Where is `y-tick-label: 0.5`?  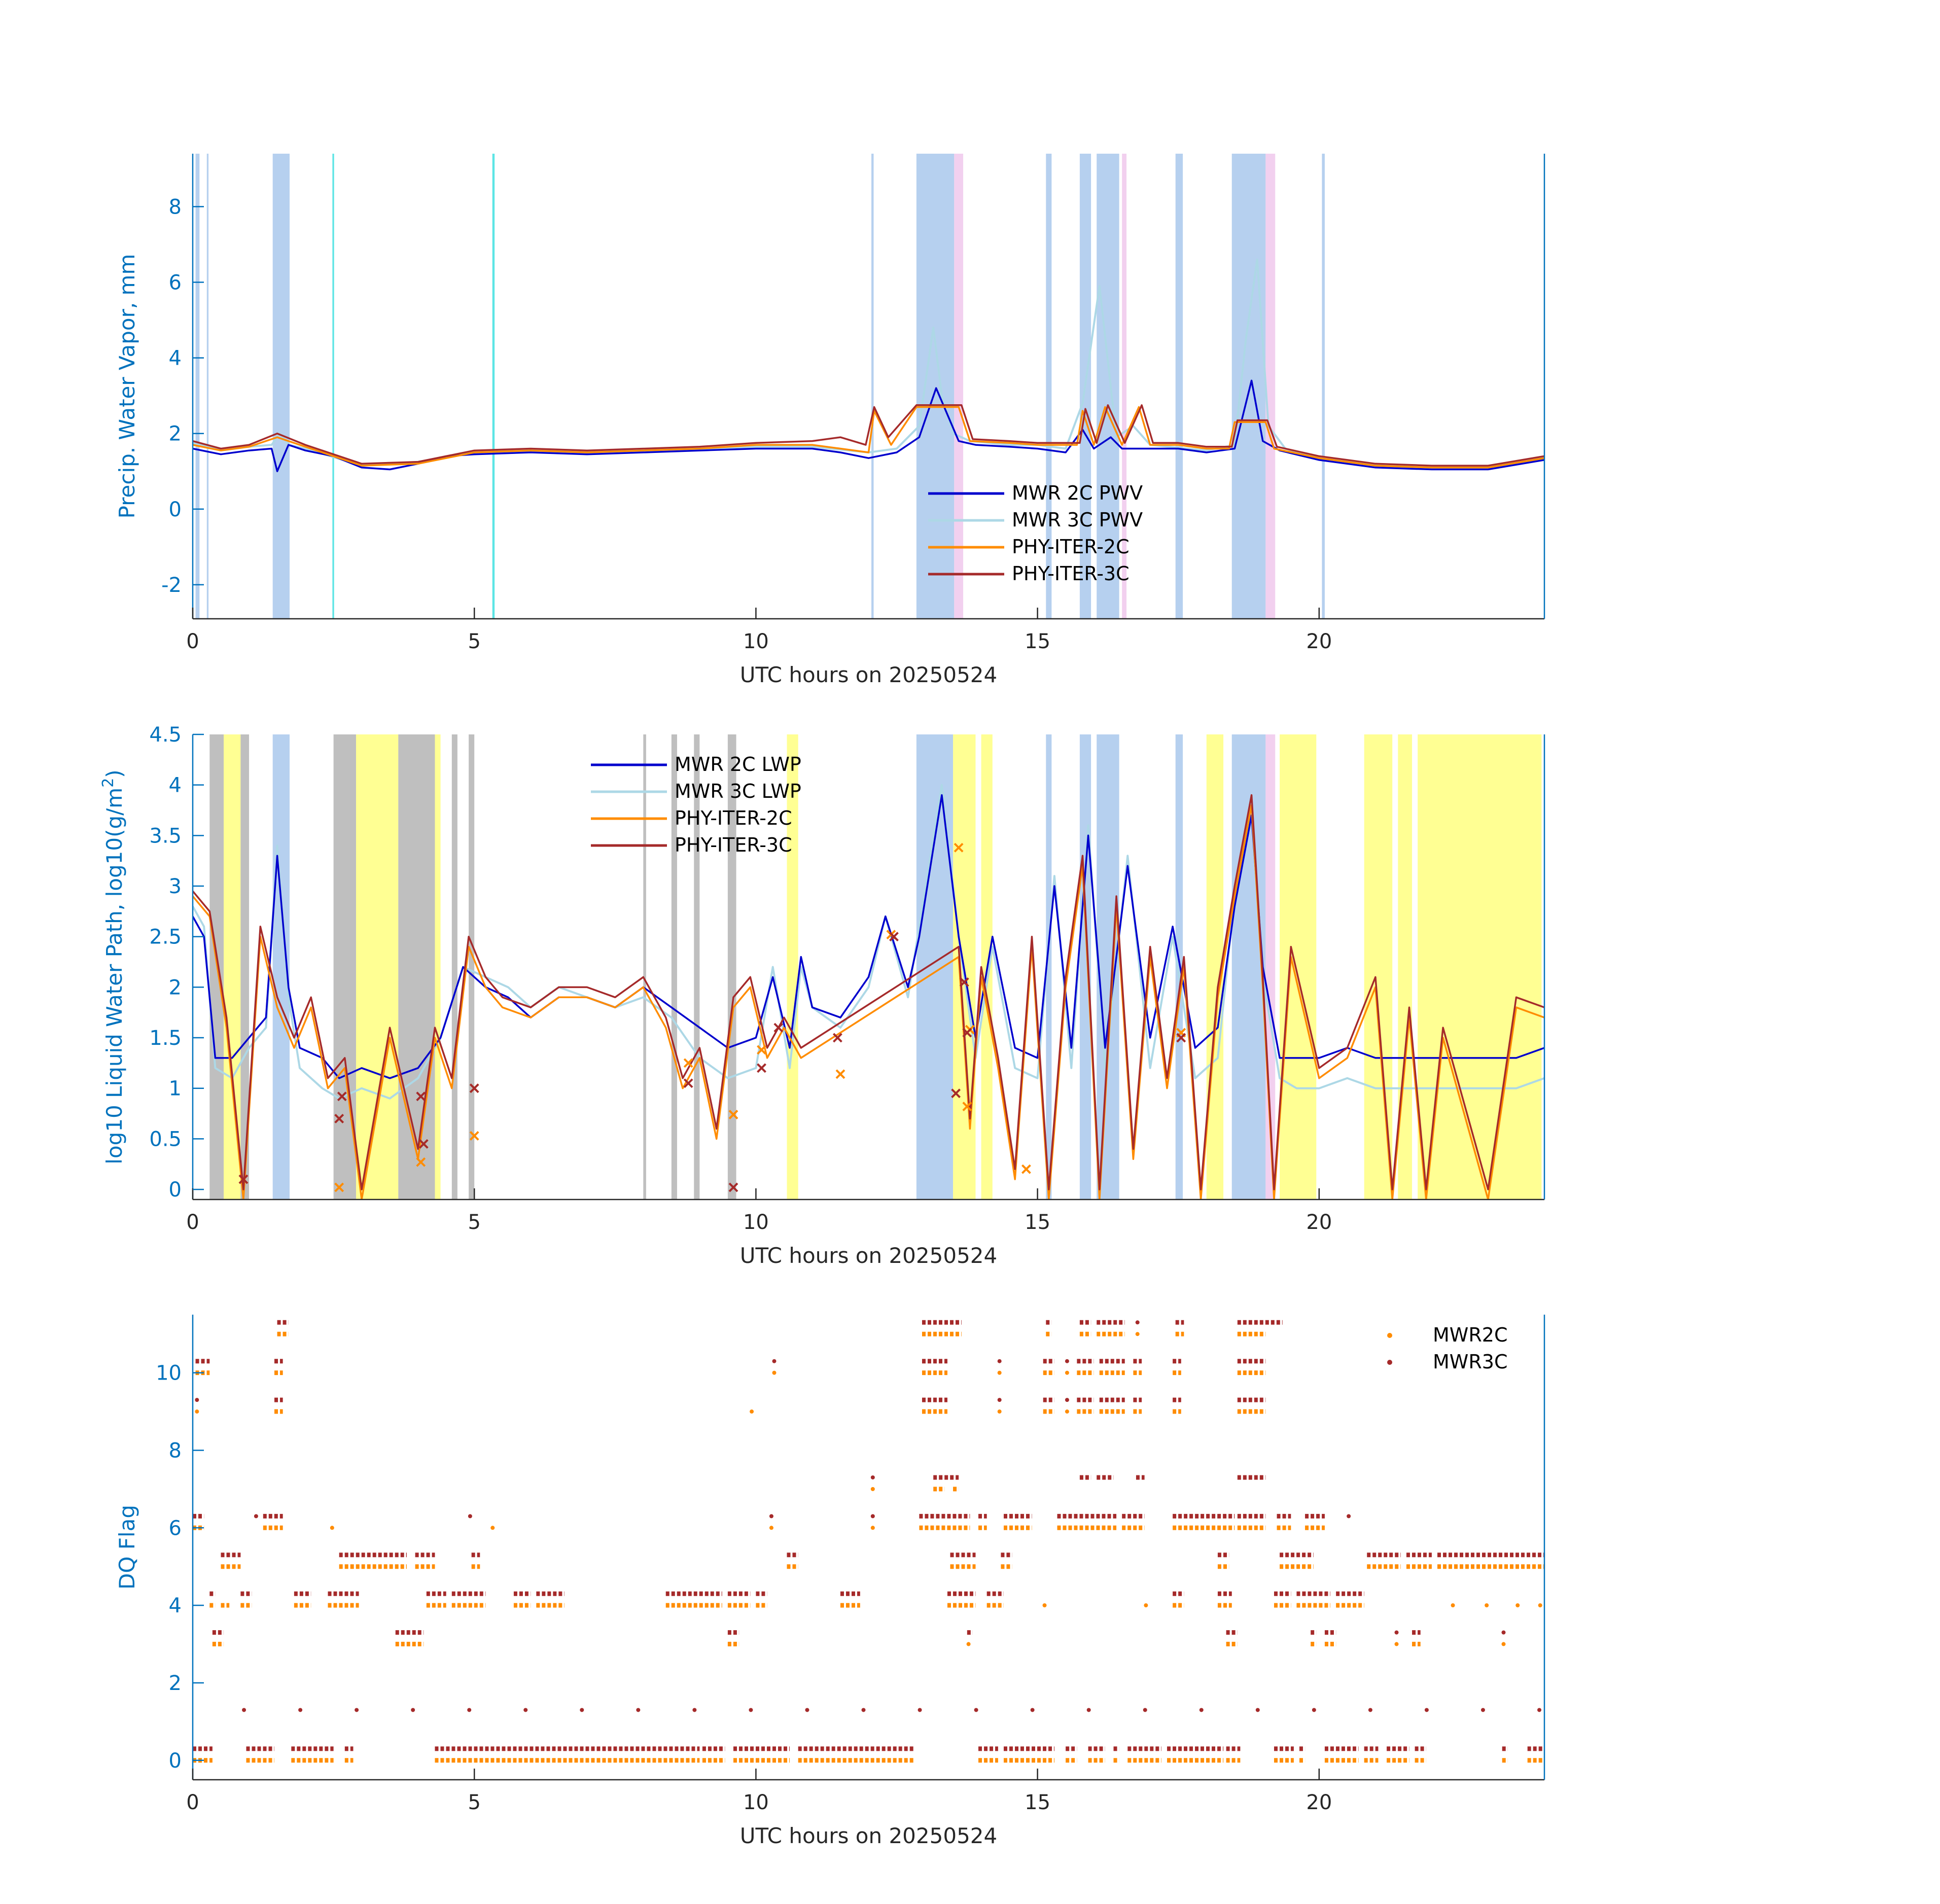 y-tick-label: 0.5 is located at coordinates (165, 1139).